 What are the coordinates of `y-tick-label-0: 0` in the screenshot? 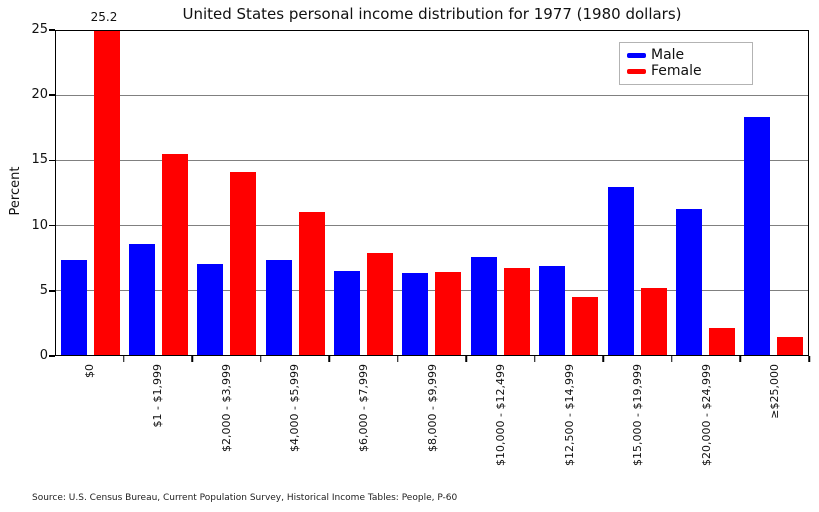 It's located at (43, 355).